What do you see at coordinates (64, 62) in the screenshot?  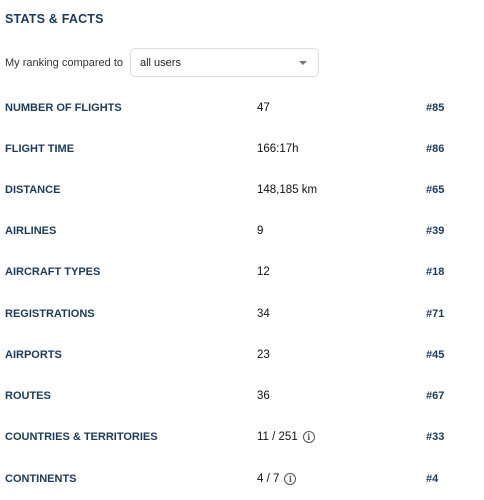 I see `ranking-label: My ranking compared to` at bounding box center [64, 62].